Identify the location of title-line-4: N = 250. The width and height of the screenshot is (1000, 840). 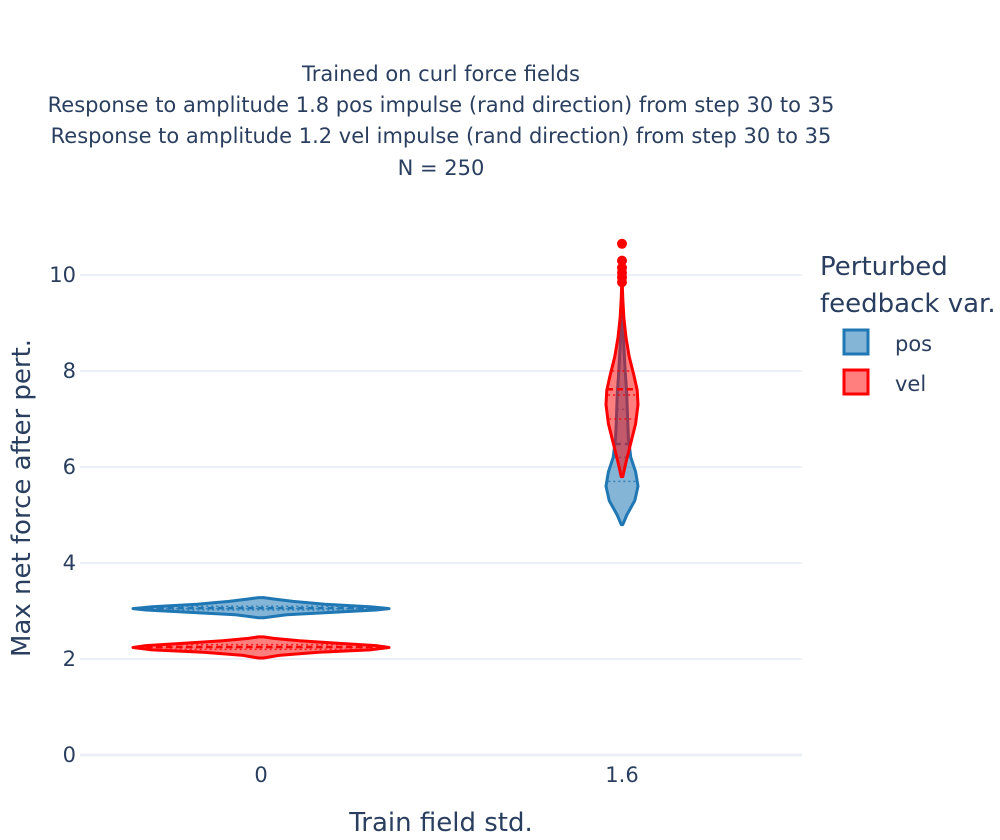
(441, 168).